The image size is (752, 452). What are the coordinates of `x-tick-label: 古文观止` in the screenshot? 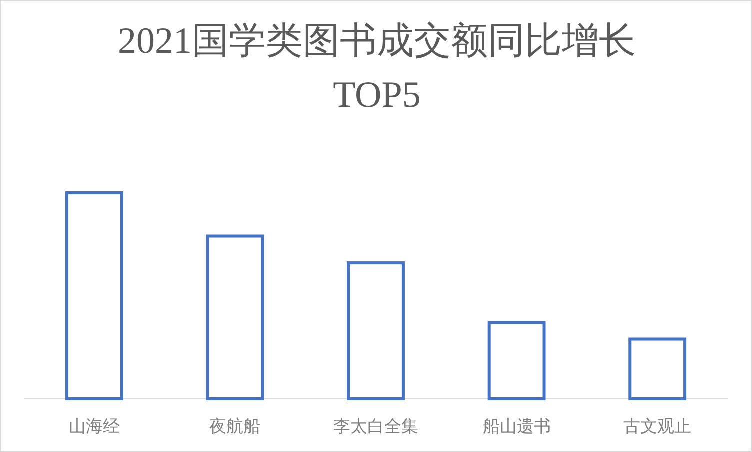 It's located at (658, 426).